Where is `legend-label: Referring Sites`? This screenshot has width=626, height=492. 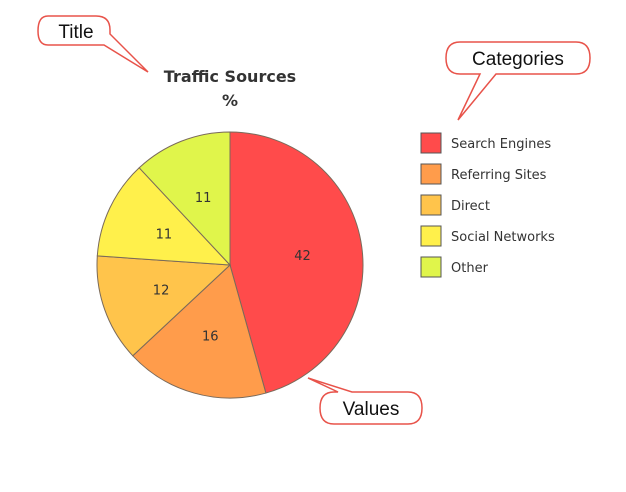 legend-label: Referring Sites is located at coordinates (499, 175).